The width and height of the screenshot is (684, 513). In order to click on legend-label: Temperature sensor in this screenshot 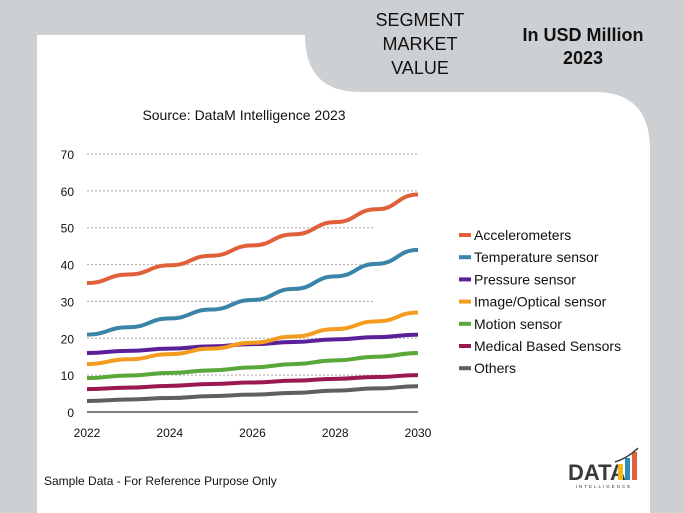, I will do `click(536, 257)`.